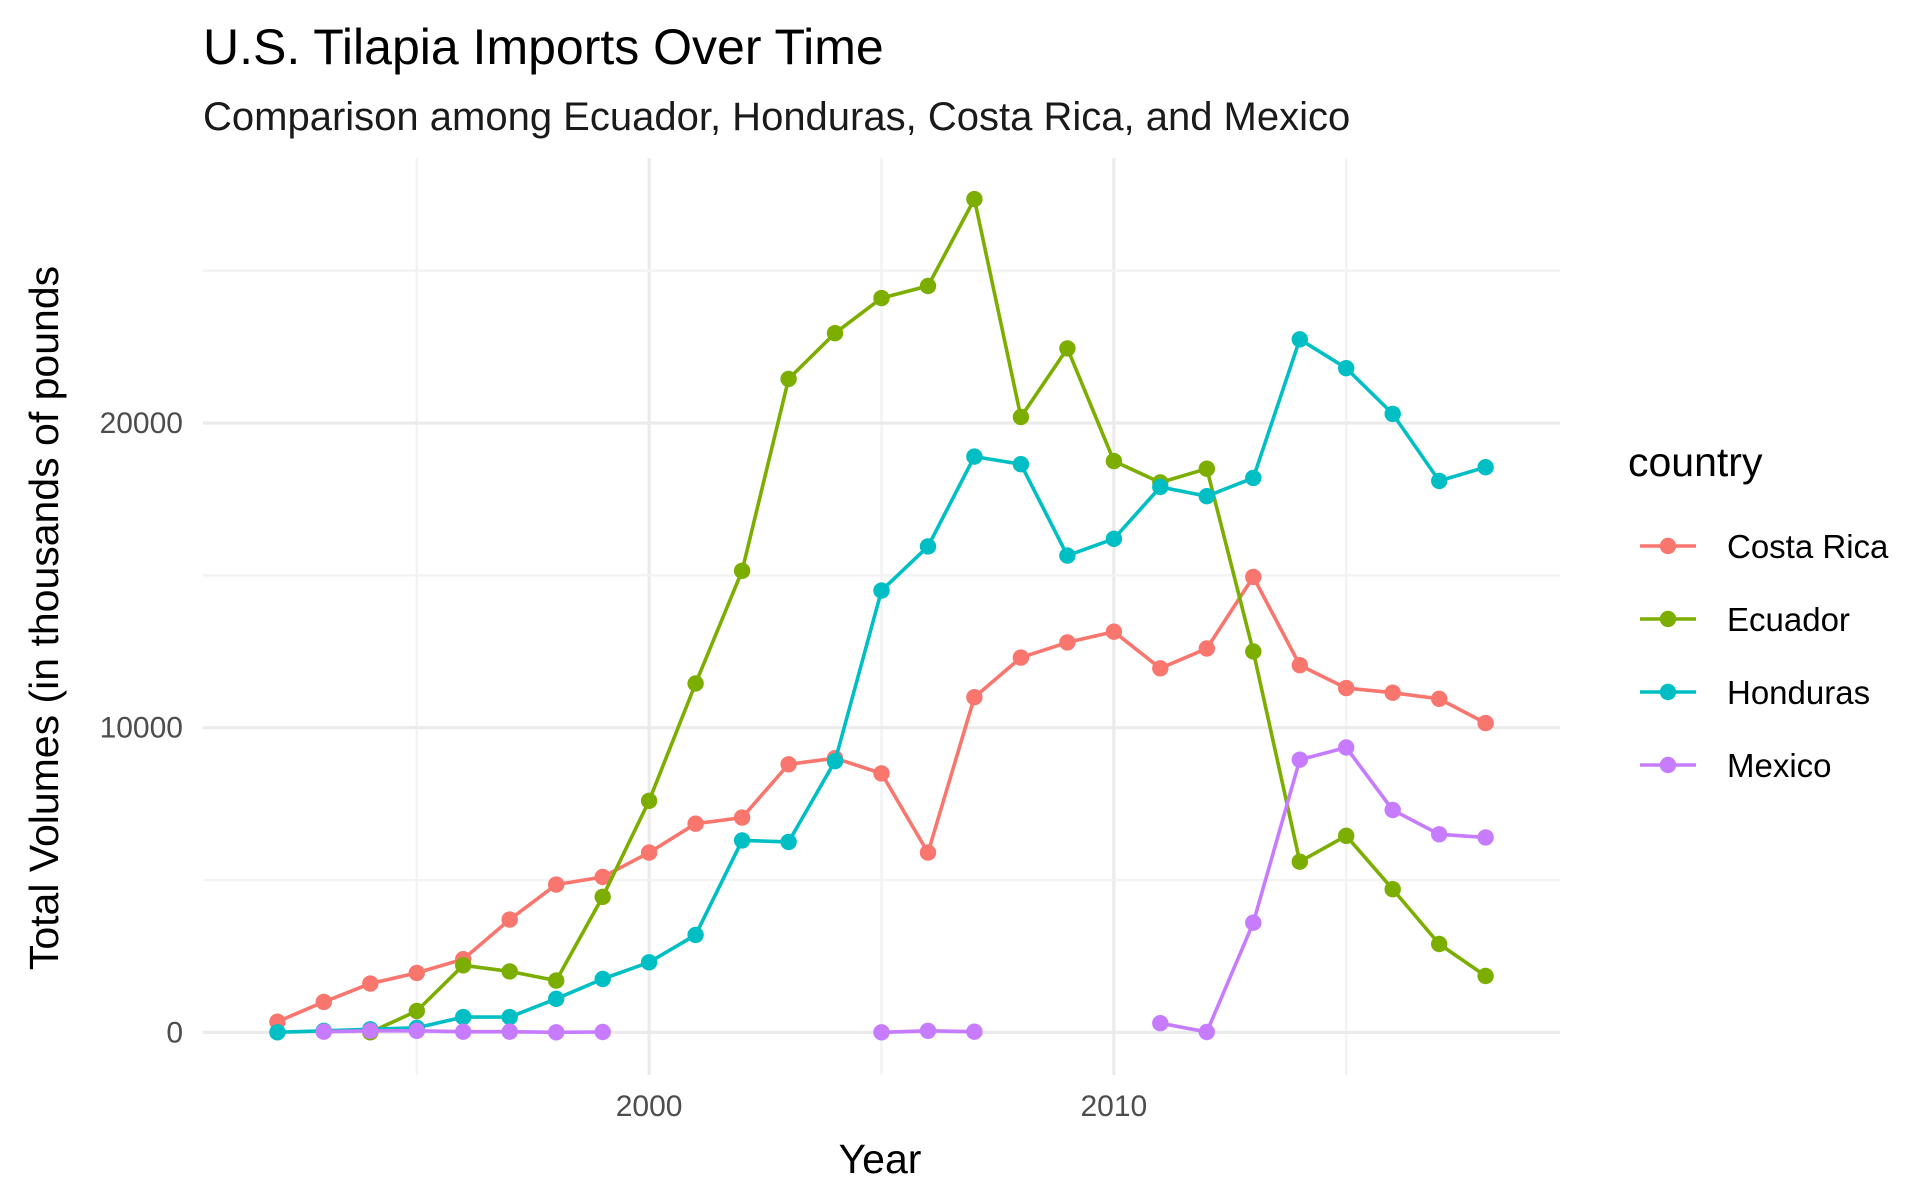 The height and width of the screenshot is (1191, 1928). What do you see at coordinates (880, 1159) in the screenshot?
I see `x-axis-title: Year` at bounding box center [880, 1159].